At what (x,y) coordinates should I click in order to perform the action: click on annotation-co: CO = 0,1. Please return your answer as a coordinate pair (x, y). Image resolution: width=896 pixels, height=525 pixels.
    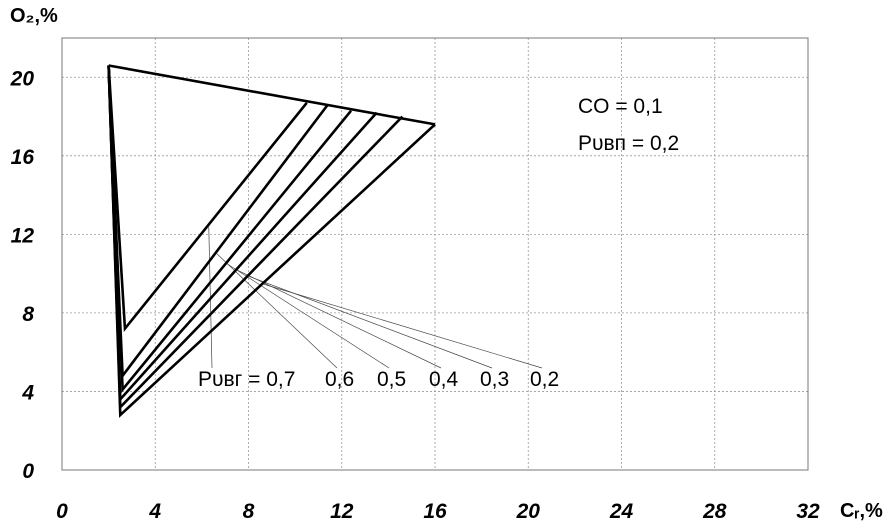
    Looking at the image, I should click on (620, 106).